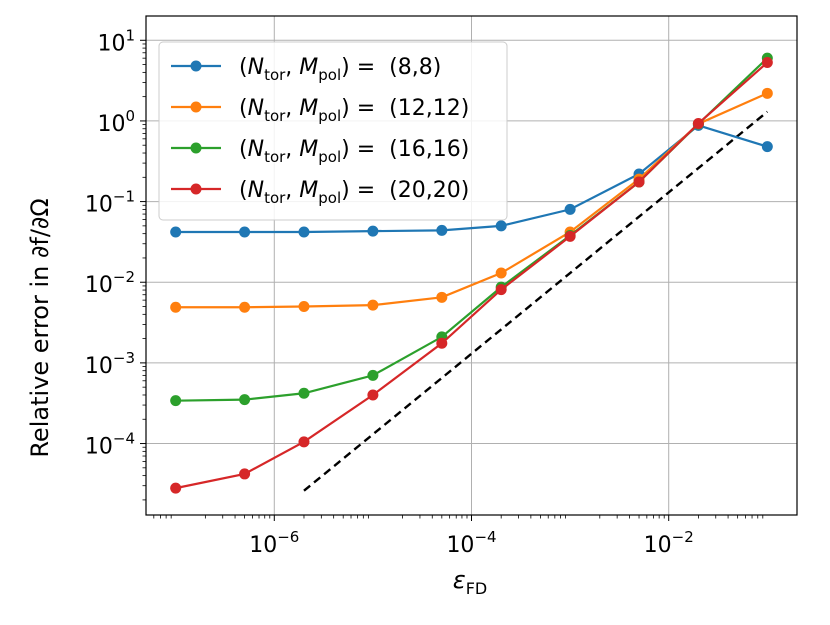 The height and width of the screenshot is (625, 830). I want to click on x-axis-label-symbol: ε, so click(459, 580).